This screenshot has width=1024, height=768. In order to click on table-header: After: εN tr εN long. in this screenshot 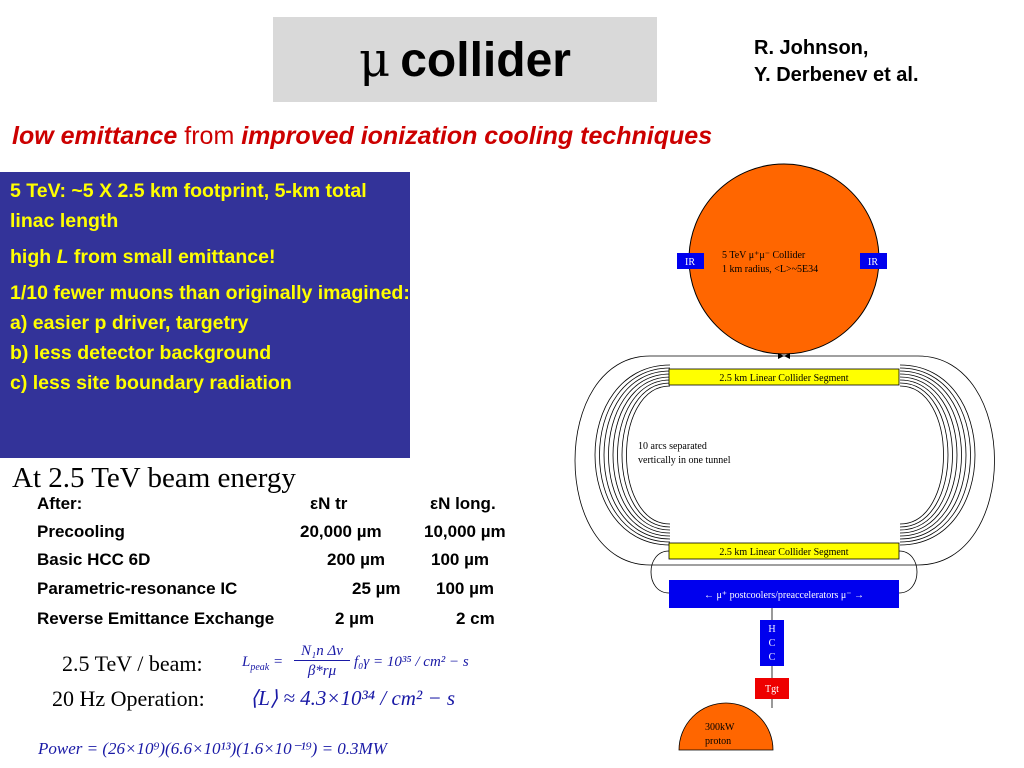, I will do `click(287, 508)`.